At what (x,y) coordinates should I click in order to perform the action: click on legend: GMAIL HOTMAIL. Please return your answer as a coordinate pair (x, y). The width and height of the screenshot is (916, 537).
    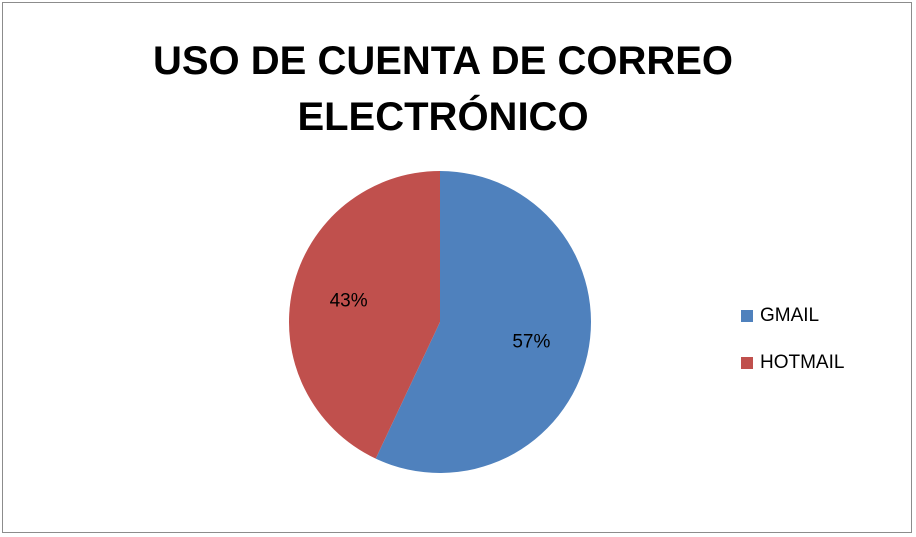
    Looking at the image, I should click on (792, 350).